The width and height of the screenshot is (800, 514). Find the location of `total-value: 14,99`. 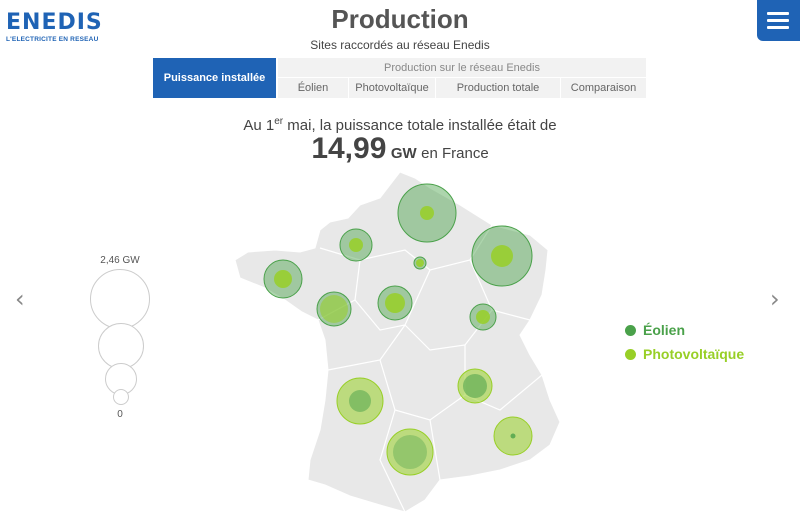

total-value: 14,99 is located at coordinates (349, 148).